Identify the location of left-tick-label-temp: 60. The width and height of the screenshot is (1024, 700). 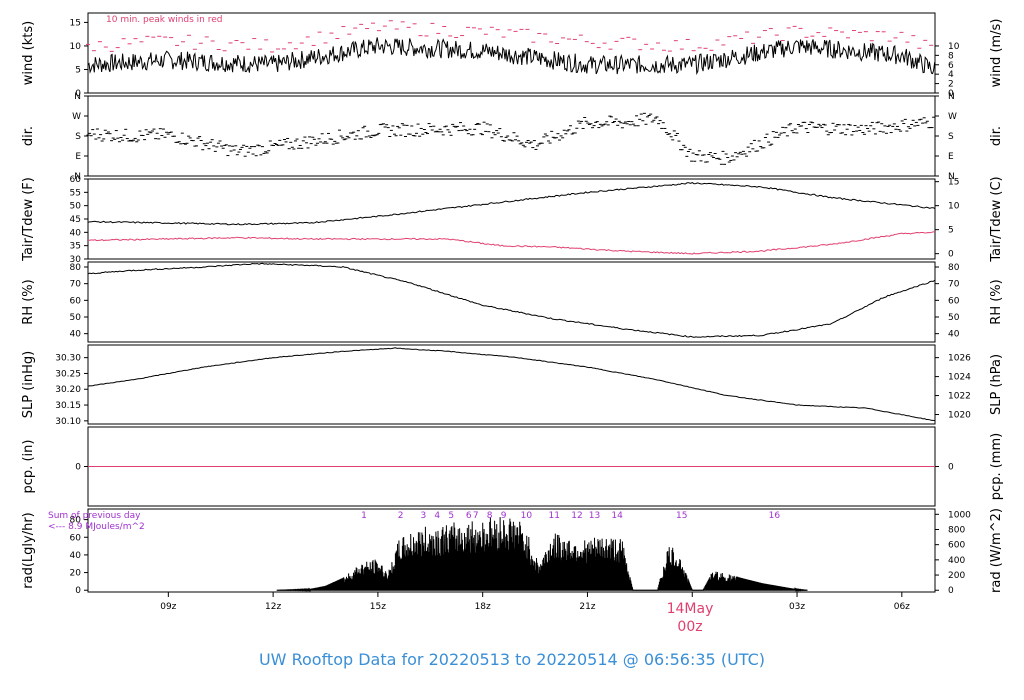
(76, 180).